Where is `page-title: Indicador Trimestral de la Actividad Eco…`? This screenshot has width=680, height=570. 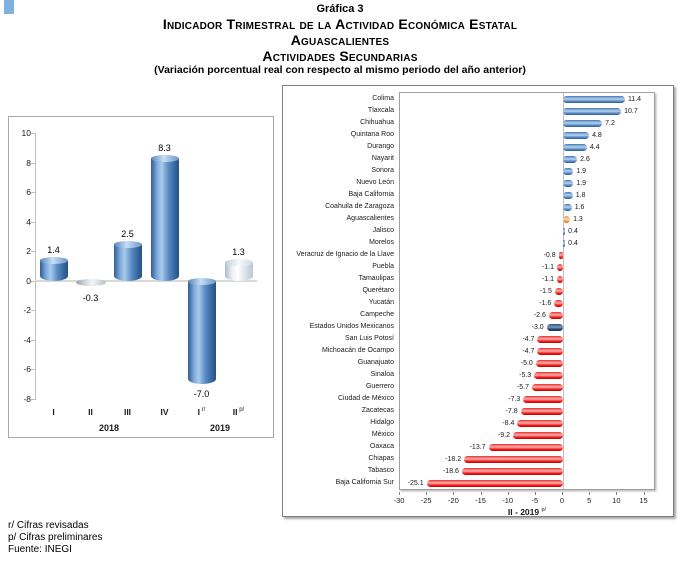
page-title: Indicador Trimestral de la Actividad Eco… is located at coordinates (340, 24).